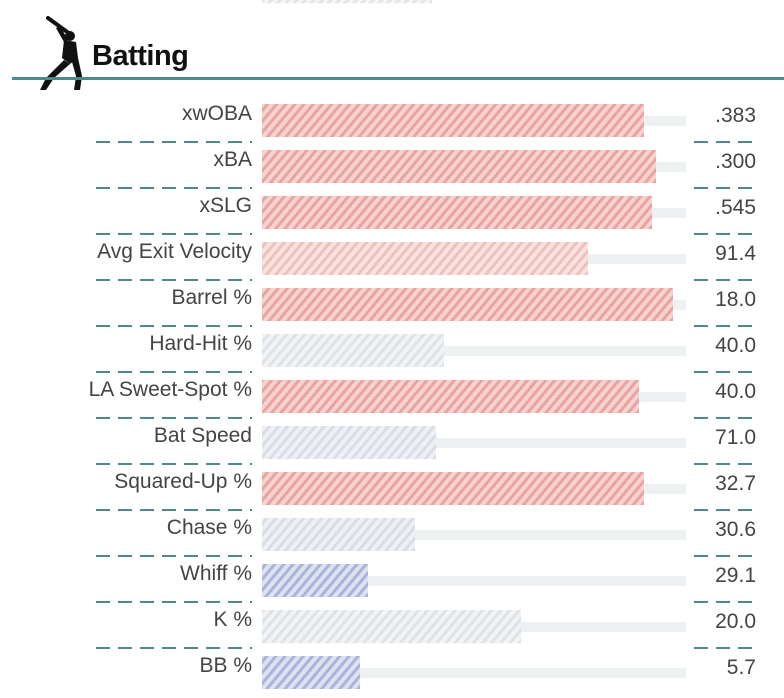 The image size is (784, 698). What do you see at coordinates (735, 621) in the screenshot?
I see `metric-value: 20.0` at bounding box center [735, 621].